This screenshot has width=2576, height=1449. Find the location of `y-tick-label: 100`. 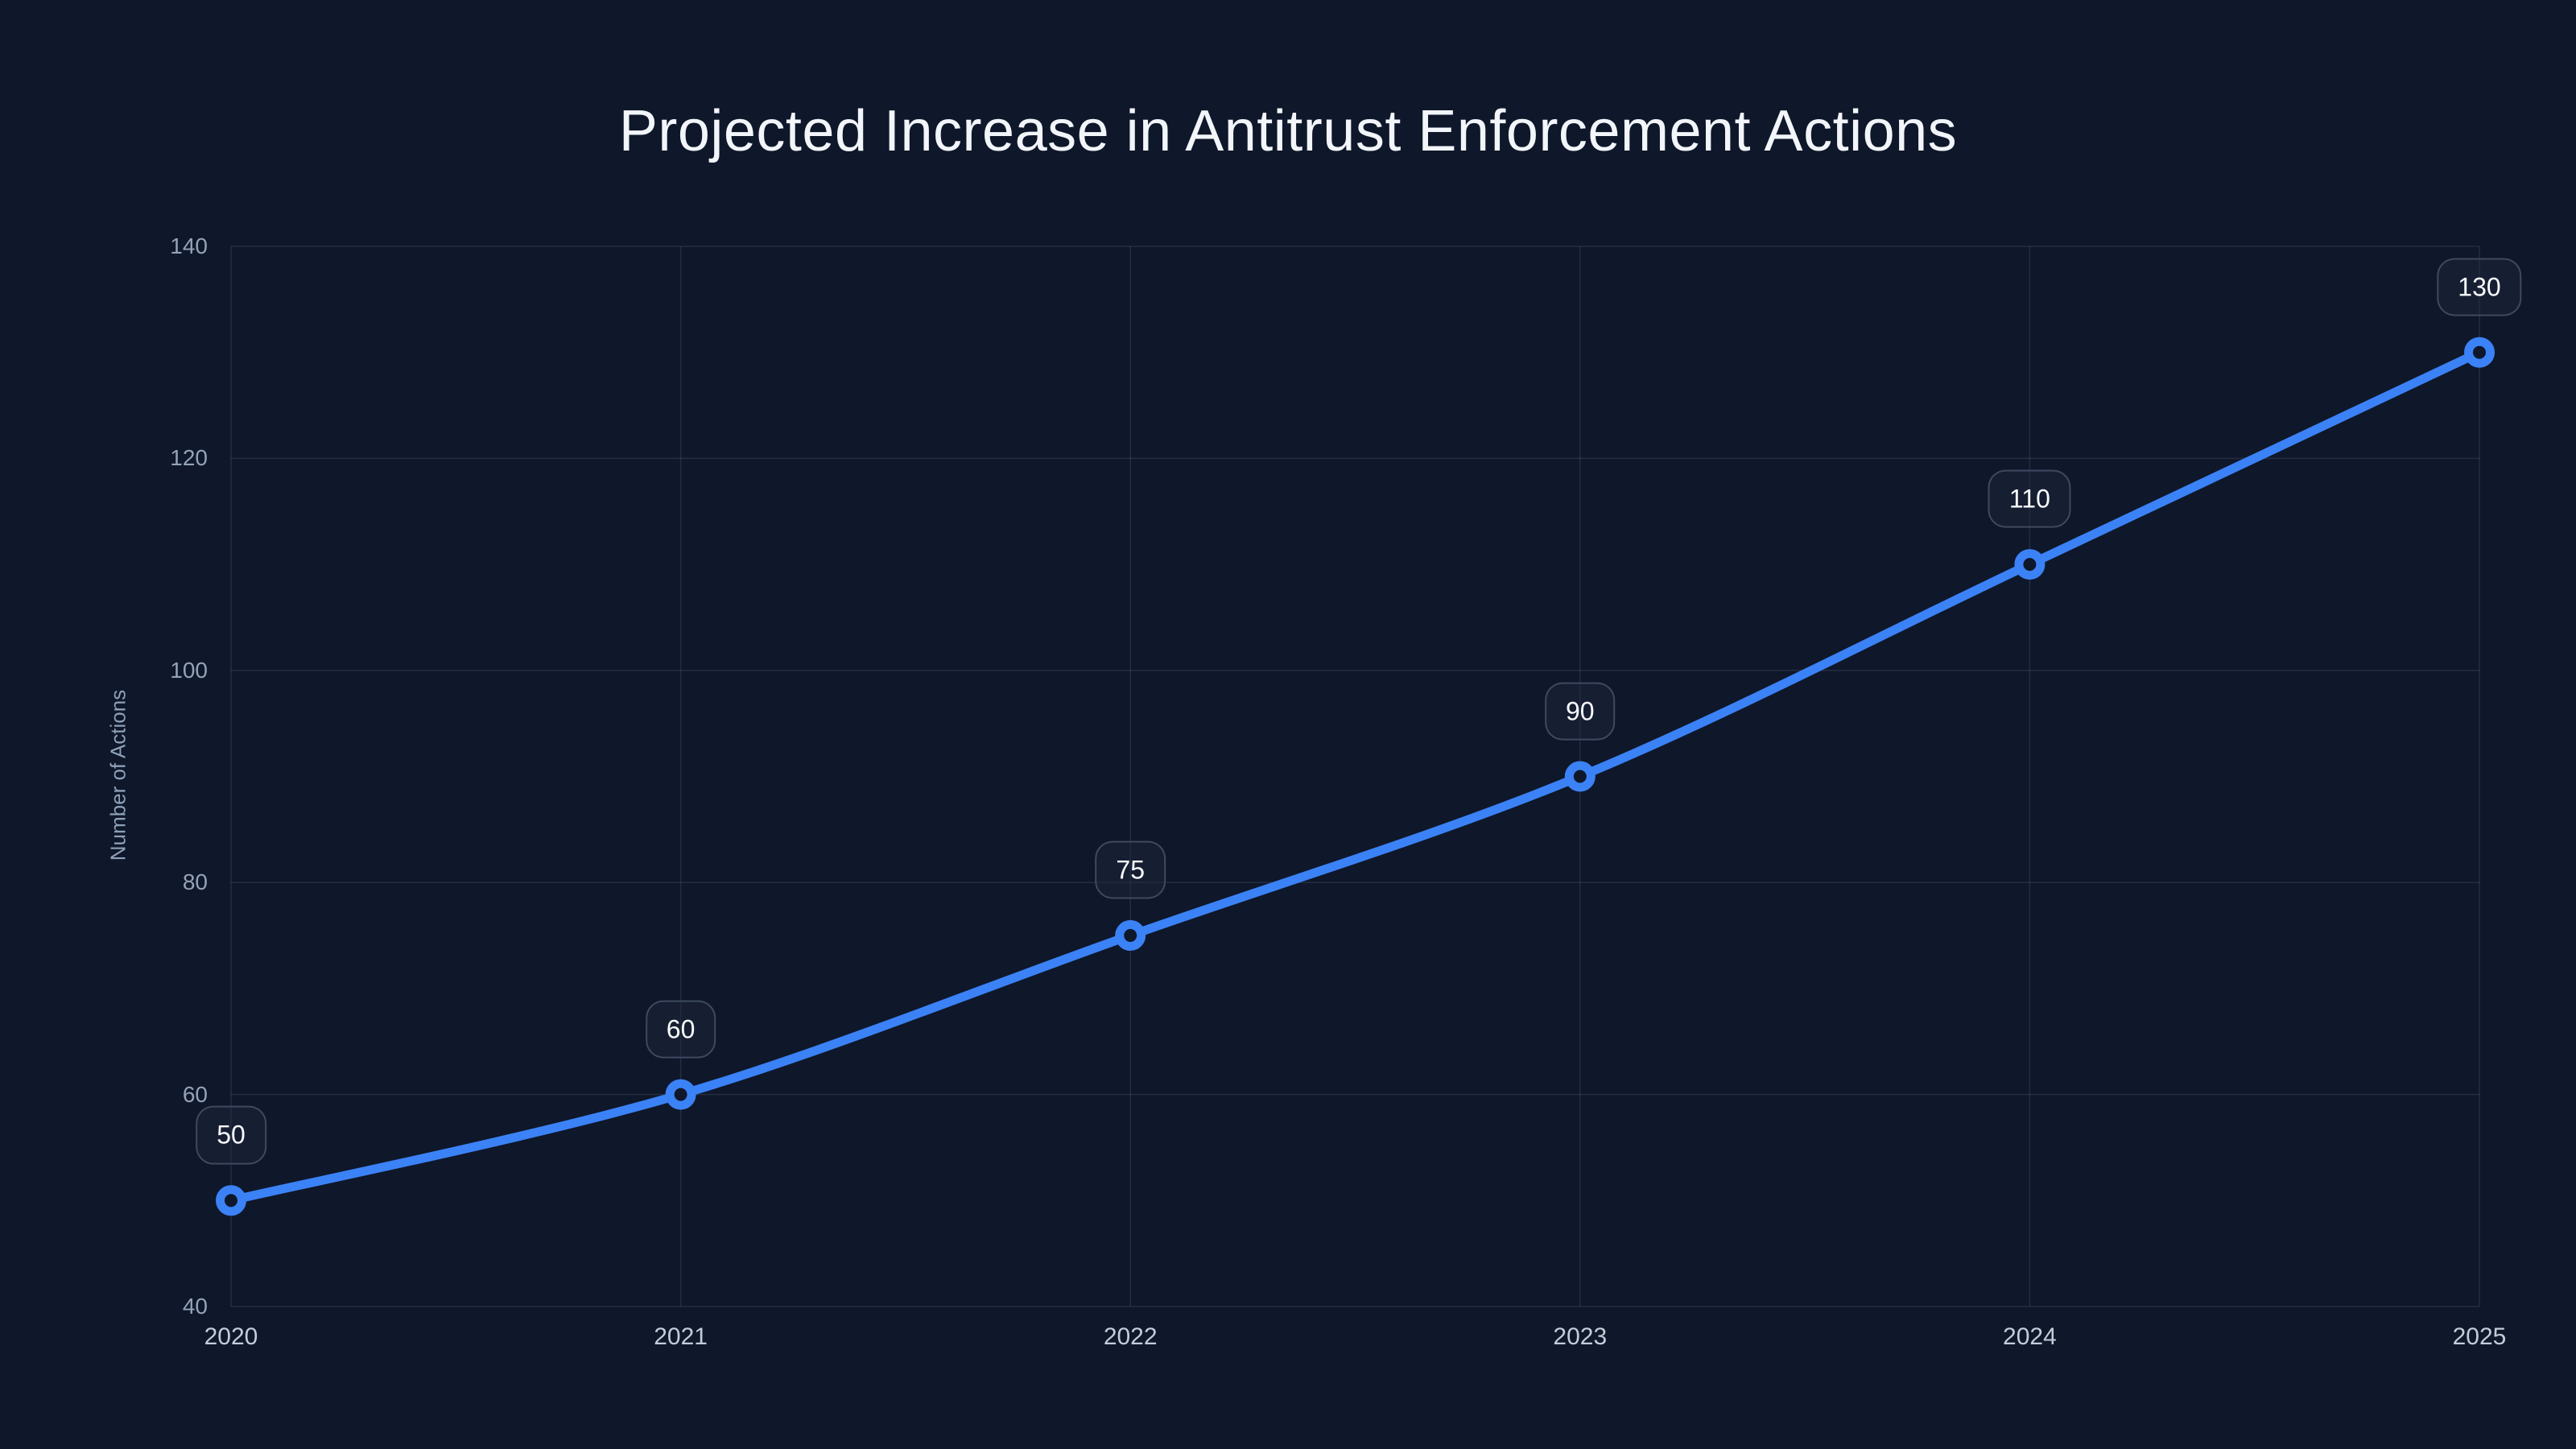

y-tick-label: 100 is located at coordinates (189, 670).